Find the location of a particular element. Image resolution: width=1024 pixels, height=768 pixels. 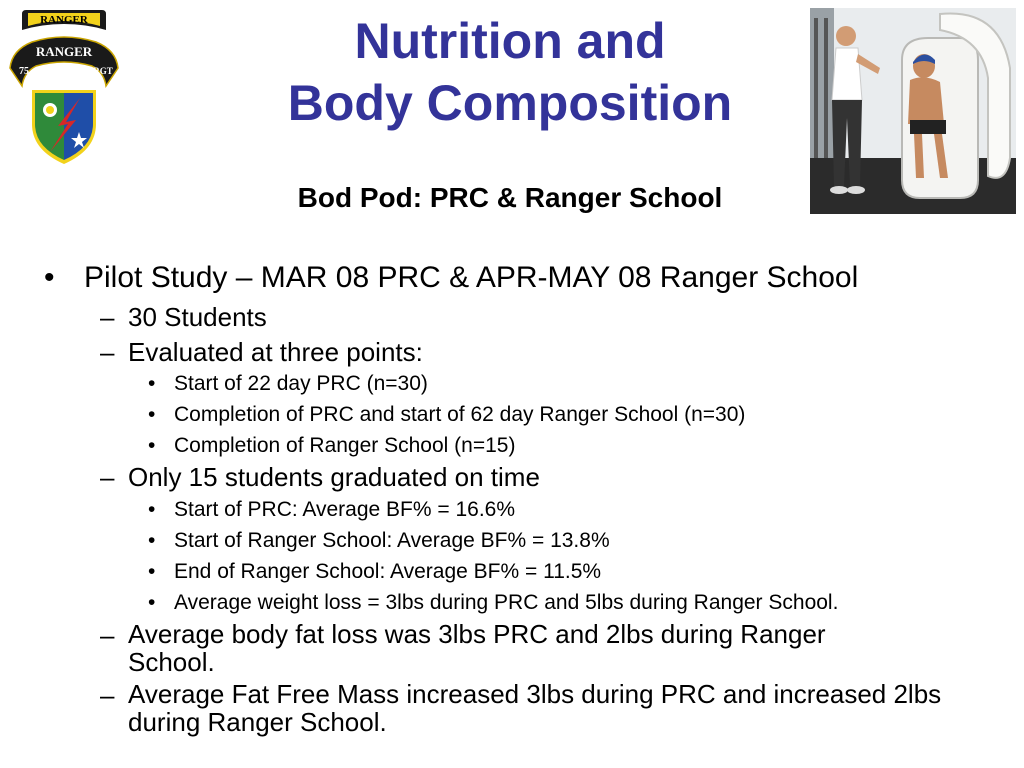

logo-left-text: 75 is located at coordinates (24, 71).